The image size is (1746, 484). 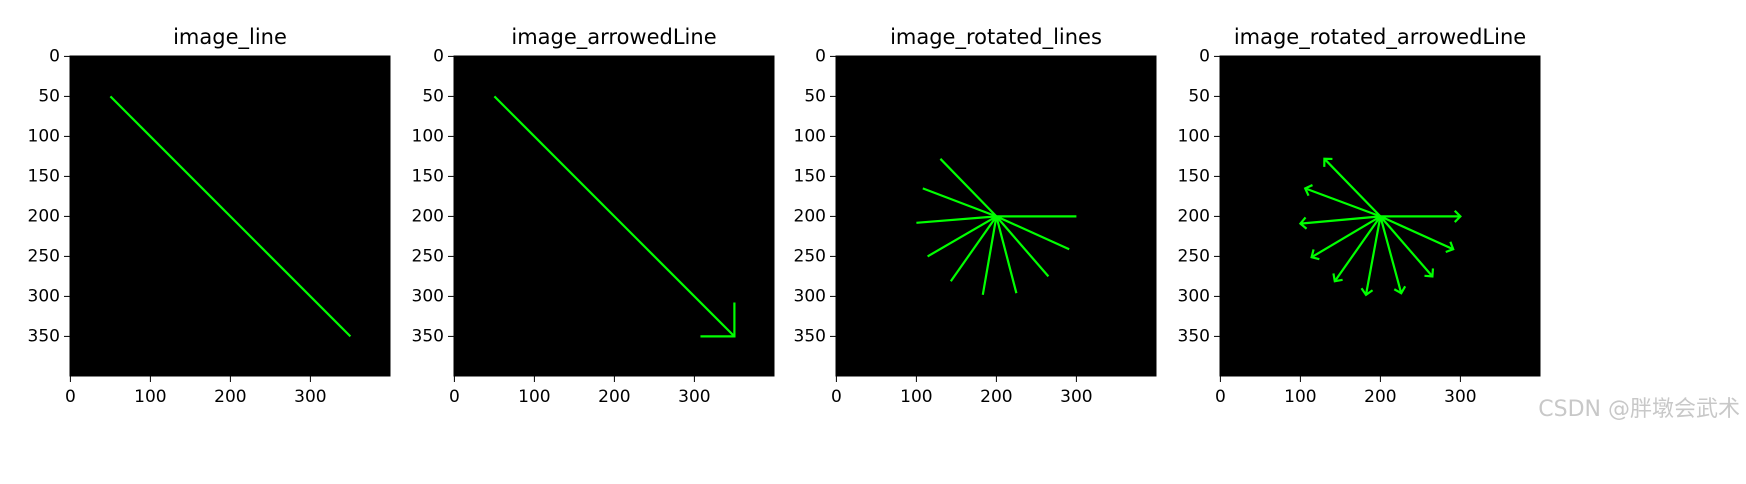 I want to click on subplot-title: image_rotated_arrowedLine, so click(x=1380, y=37).